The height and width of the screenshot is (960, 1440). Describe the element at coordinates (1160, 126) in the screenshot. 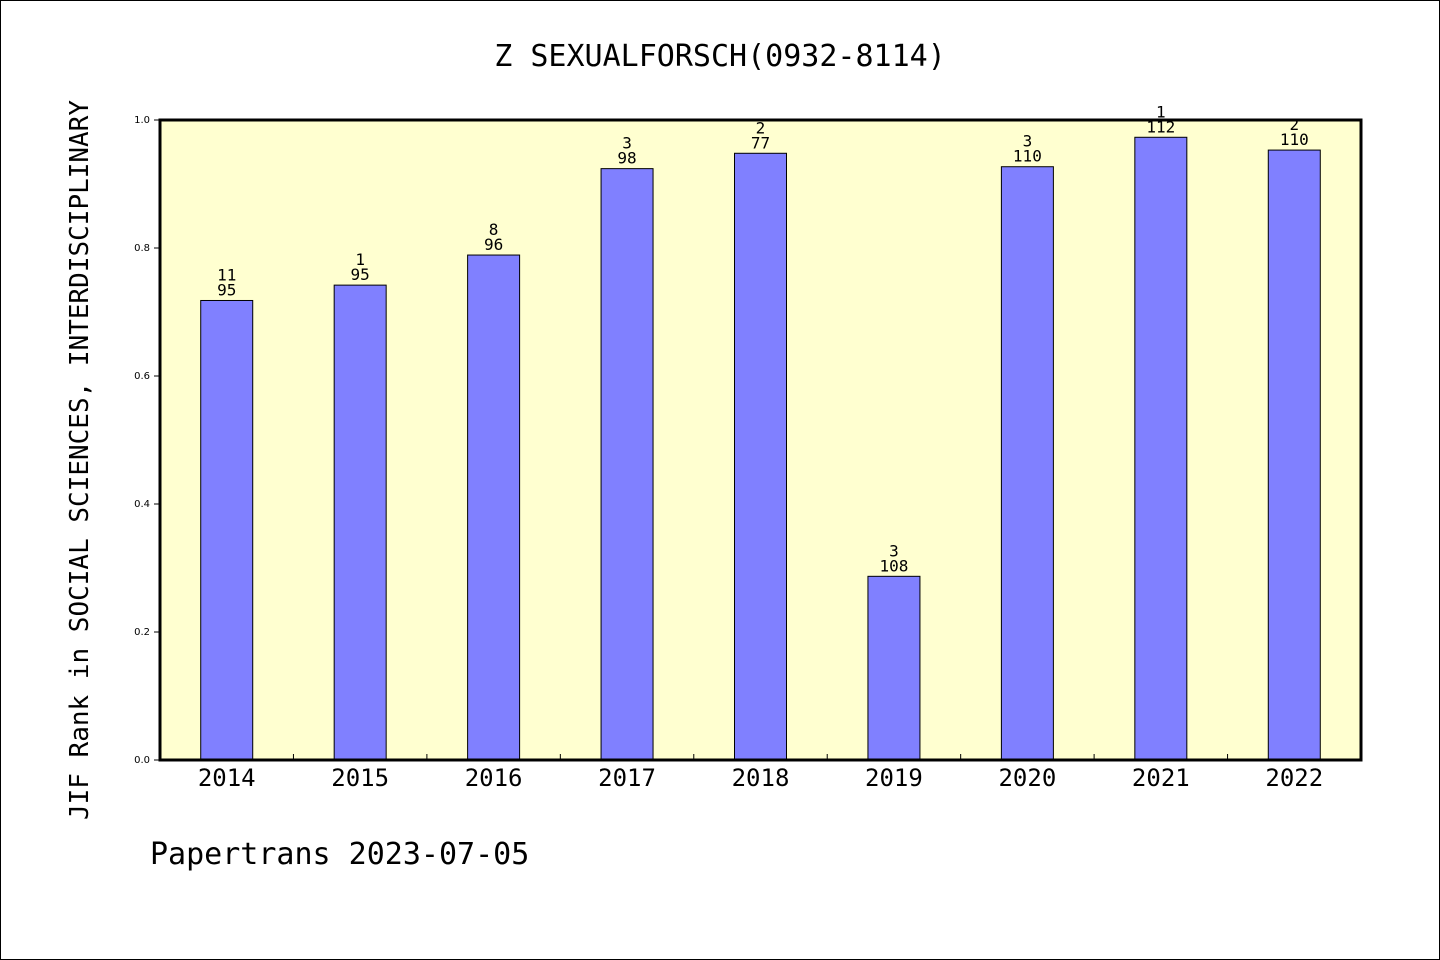

I see `bar-label-total: 112` at that location.